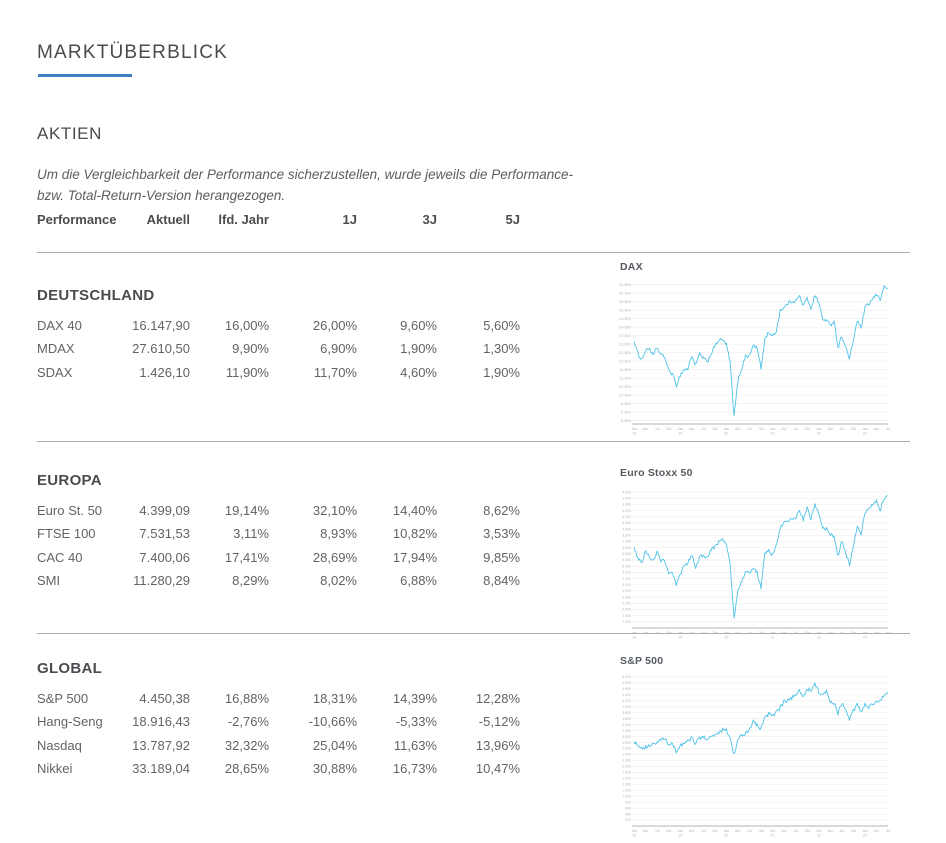 This screenshot has width=946, height=843. I want to click on value-cell: 30,88%, so click(334, 769).